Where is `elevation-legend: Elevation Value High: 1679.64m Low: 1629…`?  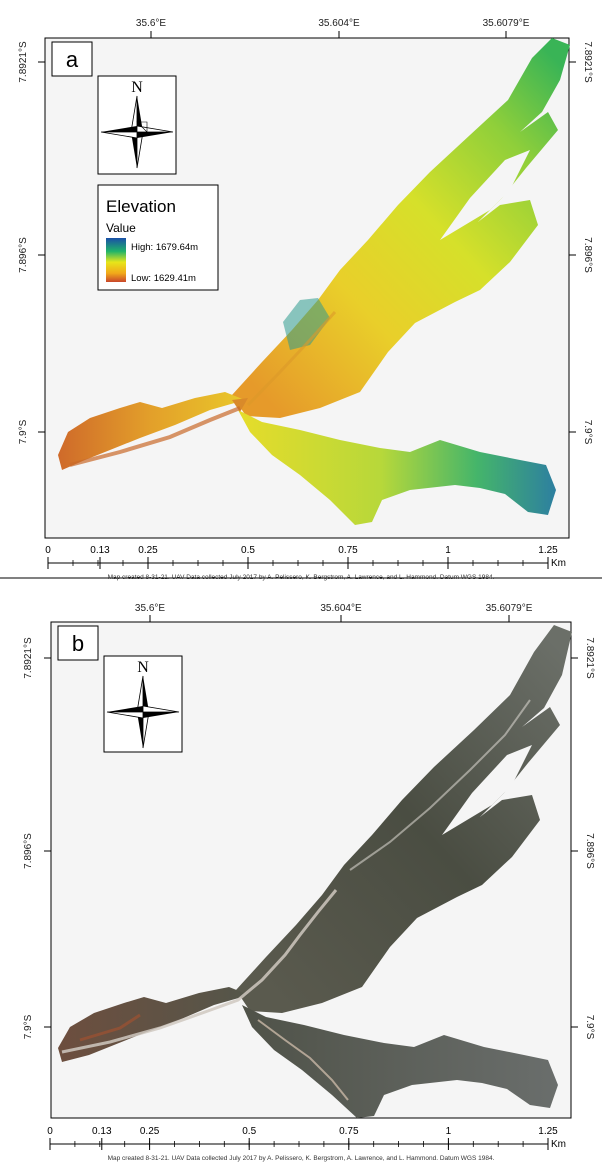 elevation-legend: Elevation Value High: 1679.64m Low: 1629… is located at coordinates (158, 237).